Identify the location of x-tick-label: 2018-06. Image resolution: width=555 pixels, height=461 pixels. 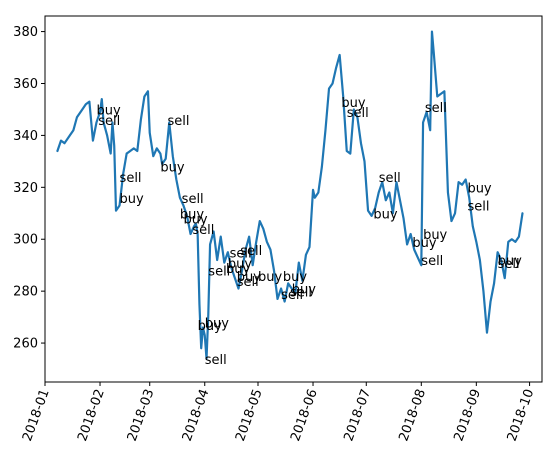
(304, 415).